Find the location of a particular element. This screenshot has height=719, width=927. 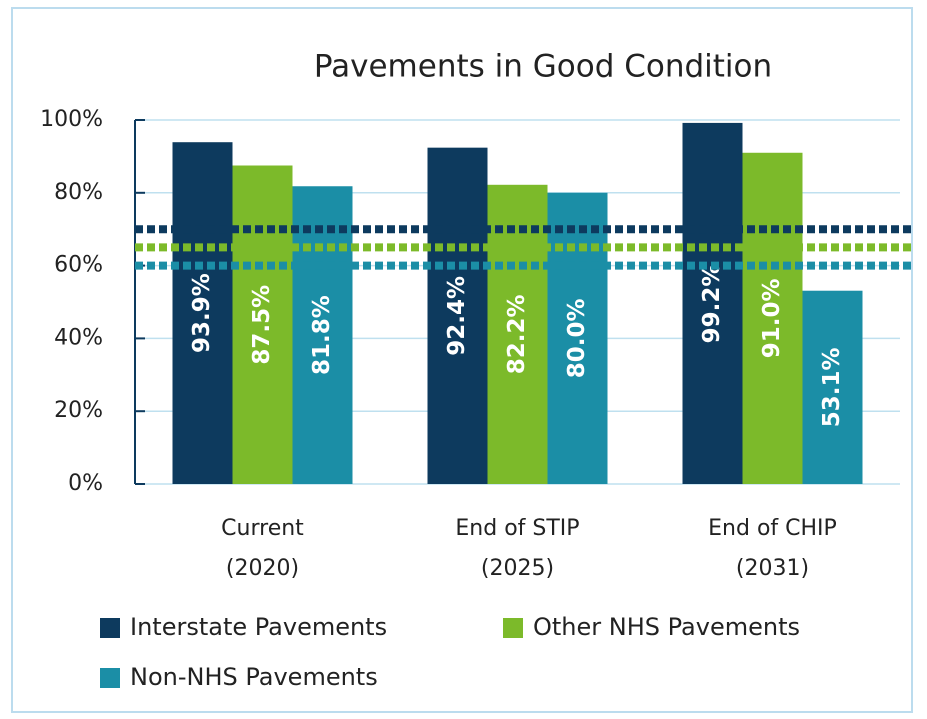

value-label: 81.8% is located at coordinates (322, 335).